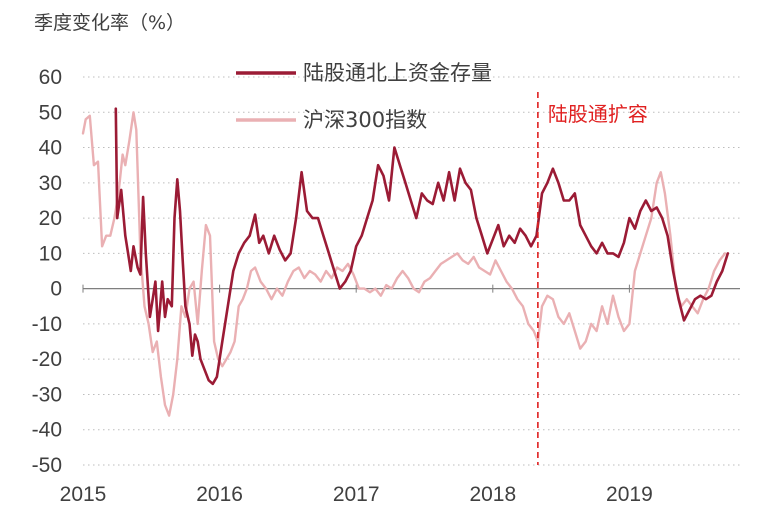  I want to click on y-tick-label: -40, so click(47, 430).